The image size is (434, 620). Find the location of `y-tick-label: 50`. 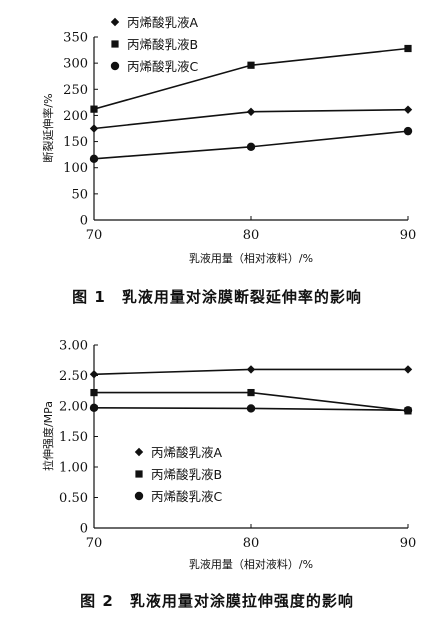

y-tick-label: 50 is located at coordinates (79, 194).